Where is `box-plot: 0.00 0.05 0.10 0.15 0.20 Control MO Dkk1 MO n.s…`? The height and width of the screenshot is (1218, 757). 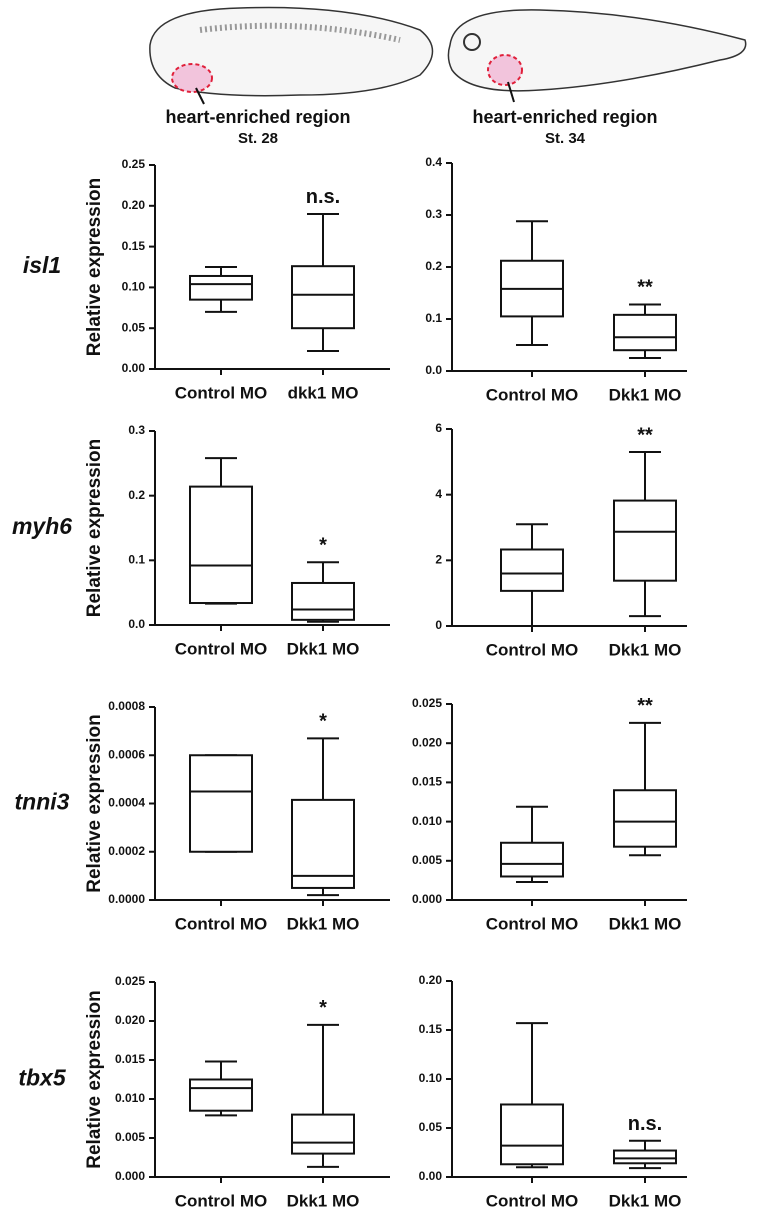
box-plot: 0.00 0.05 0.10 0.15 0.20 Control MO Dkk1 MO n.s… is located at coordinates (553, 1091).